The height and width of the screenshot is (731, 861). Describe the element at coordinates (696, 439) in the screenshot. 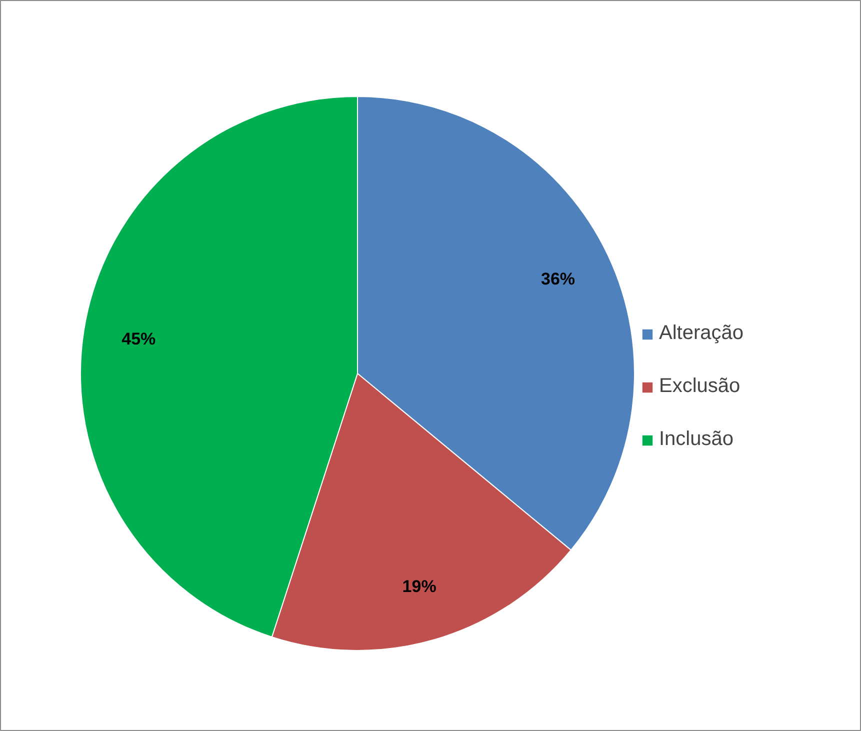

I see `legend-label: Inclusão` at that location.